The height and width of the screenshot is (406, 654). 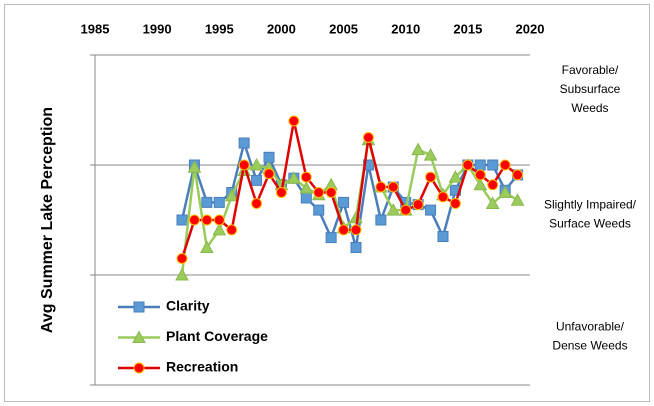 I want to click on x-tick-label: 1985, so click(x=95, y=28).